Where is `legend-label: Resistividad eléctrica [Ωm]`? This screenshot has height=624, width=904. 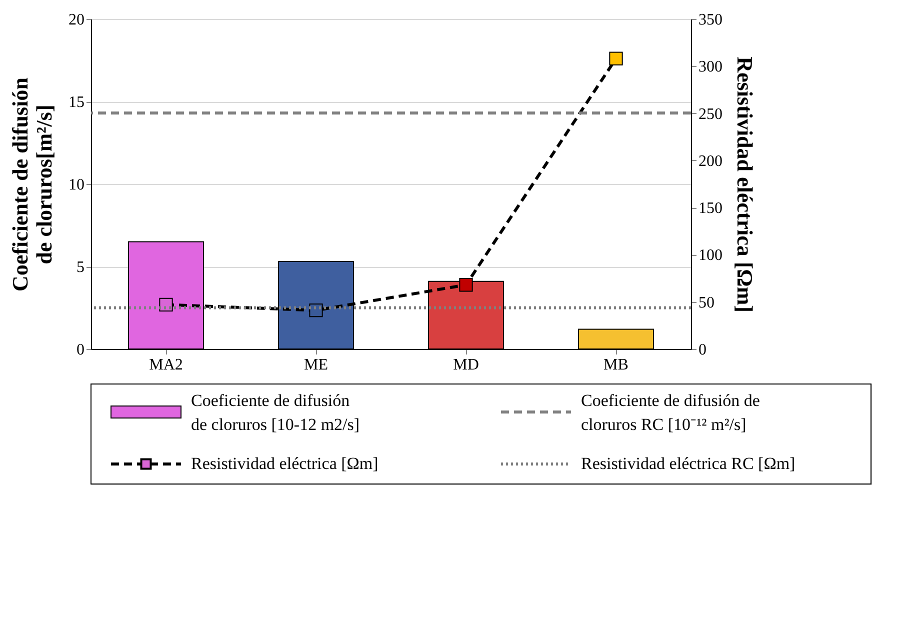 legend-label: Resistividad eléctrica [Ωm] is located at coordinates (284, 463).